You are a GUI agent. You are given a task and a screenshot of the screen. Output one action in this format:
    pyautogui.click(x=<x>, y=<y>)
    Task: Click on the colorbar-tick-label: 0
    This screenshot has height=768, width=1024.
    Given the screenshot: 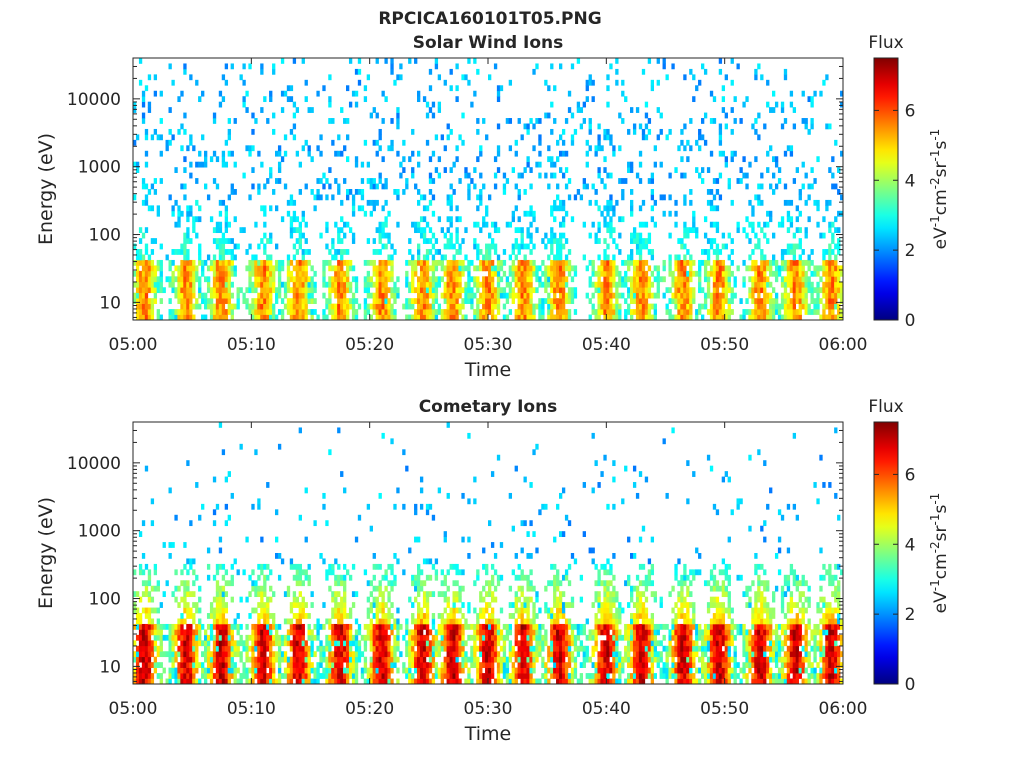 What is the action you would take?
    pyautogui.click(x=910, y=321)
    